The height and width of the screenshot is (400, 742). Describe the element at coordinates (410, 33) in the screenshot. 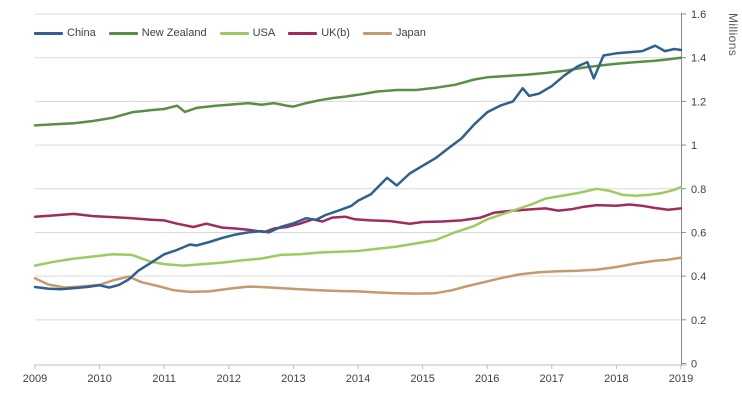

I see `legend-label-japan: Japan` at that location.